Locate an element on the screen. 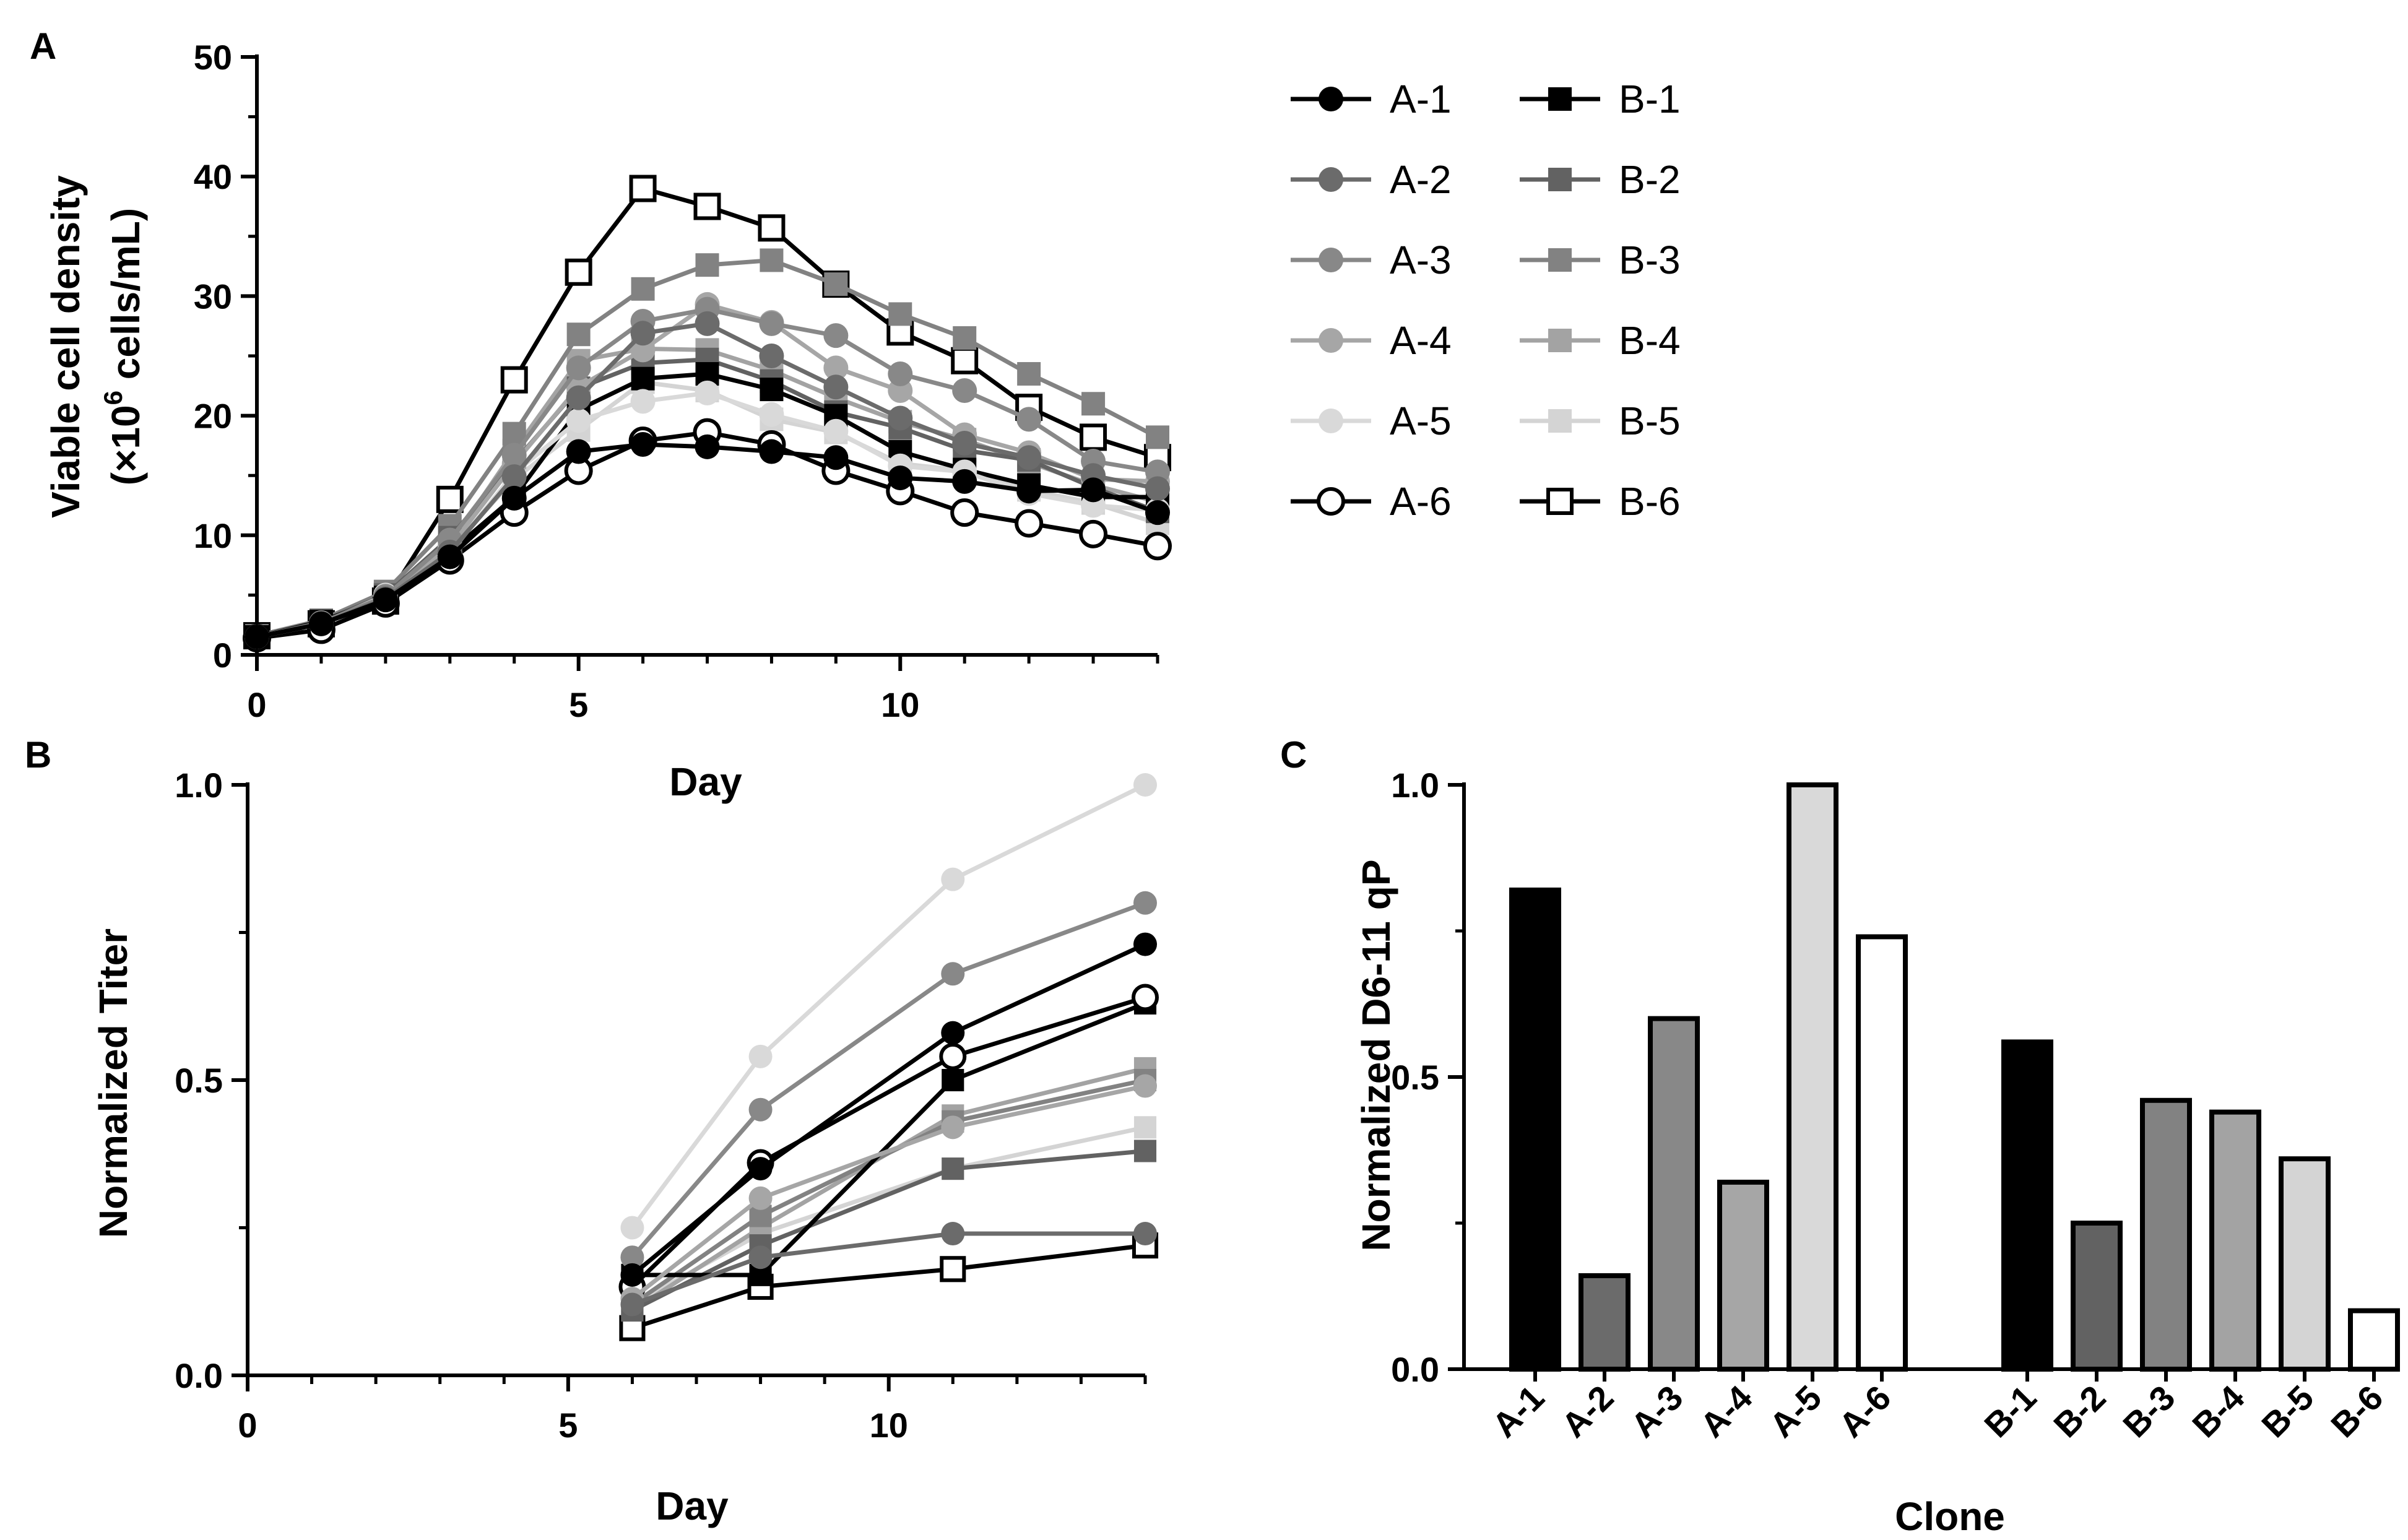 The width and height of the screenshot is (2408, 1540). panel-a-a-6-point is located at coordinates (1029, 524).